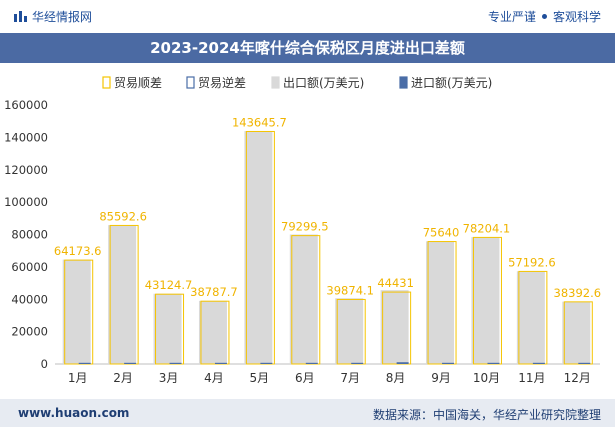 This screenshot has width=615, height=427. Describe the element at coordinates (26, 137) in the screenshot. I see `y-tick-label: 140000` at that location.